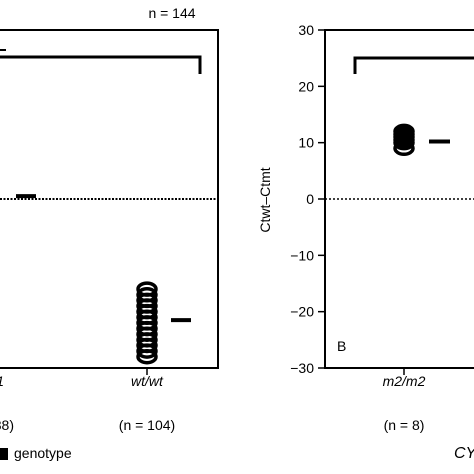  What do you see at coordinates (302, 255) in the screenshot?
I see `panel-b-y-tick-label: −10` at bounding box center [302, 255].